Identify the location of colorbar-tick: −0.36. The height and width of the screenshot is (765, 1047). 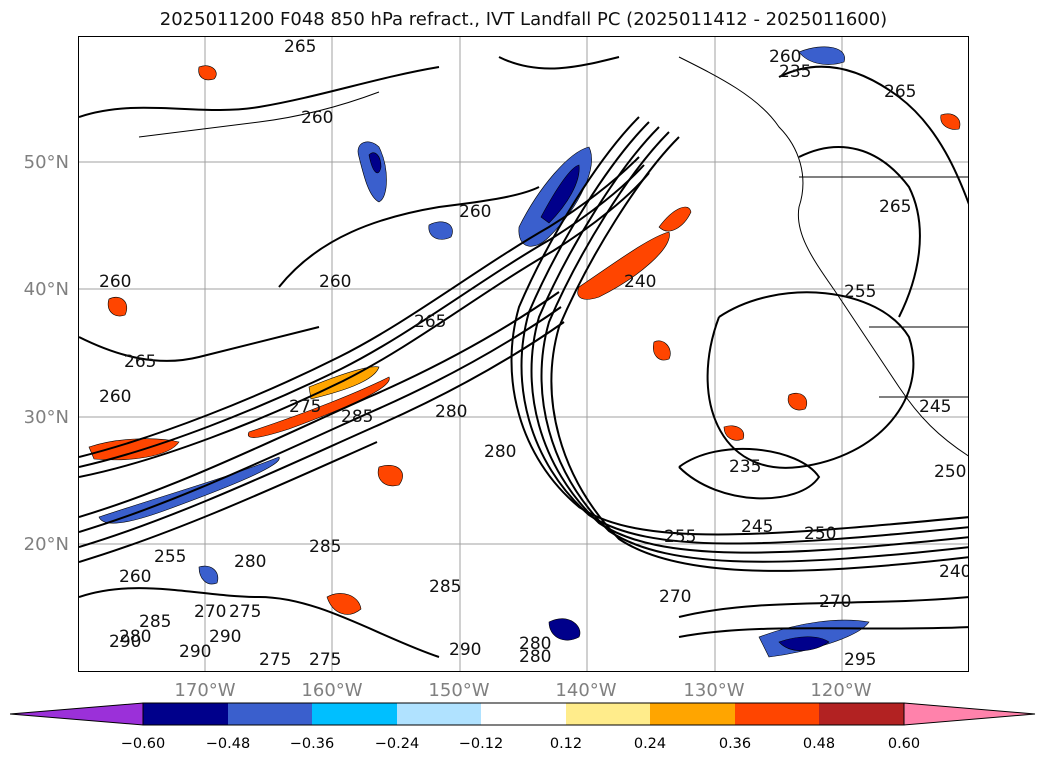
(312, 744).